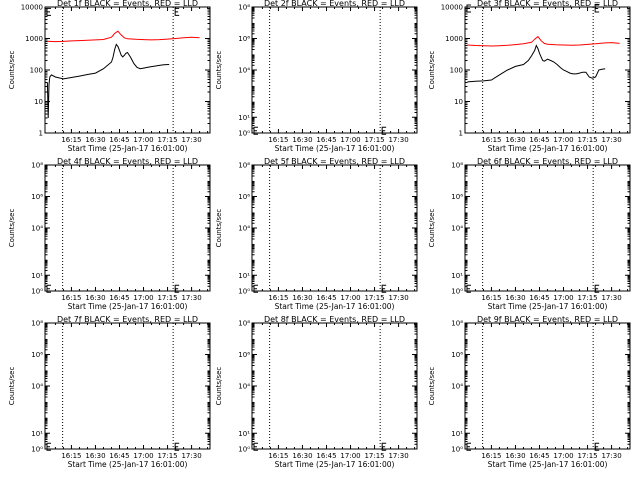 The height and width of the screenshot is (480, 640). I want to click on y-tick-label: 100, so click(456, 71).